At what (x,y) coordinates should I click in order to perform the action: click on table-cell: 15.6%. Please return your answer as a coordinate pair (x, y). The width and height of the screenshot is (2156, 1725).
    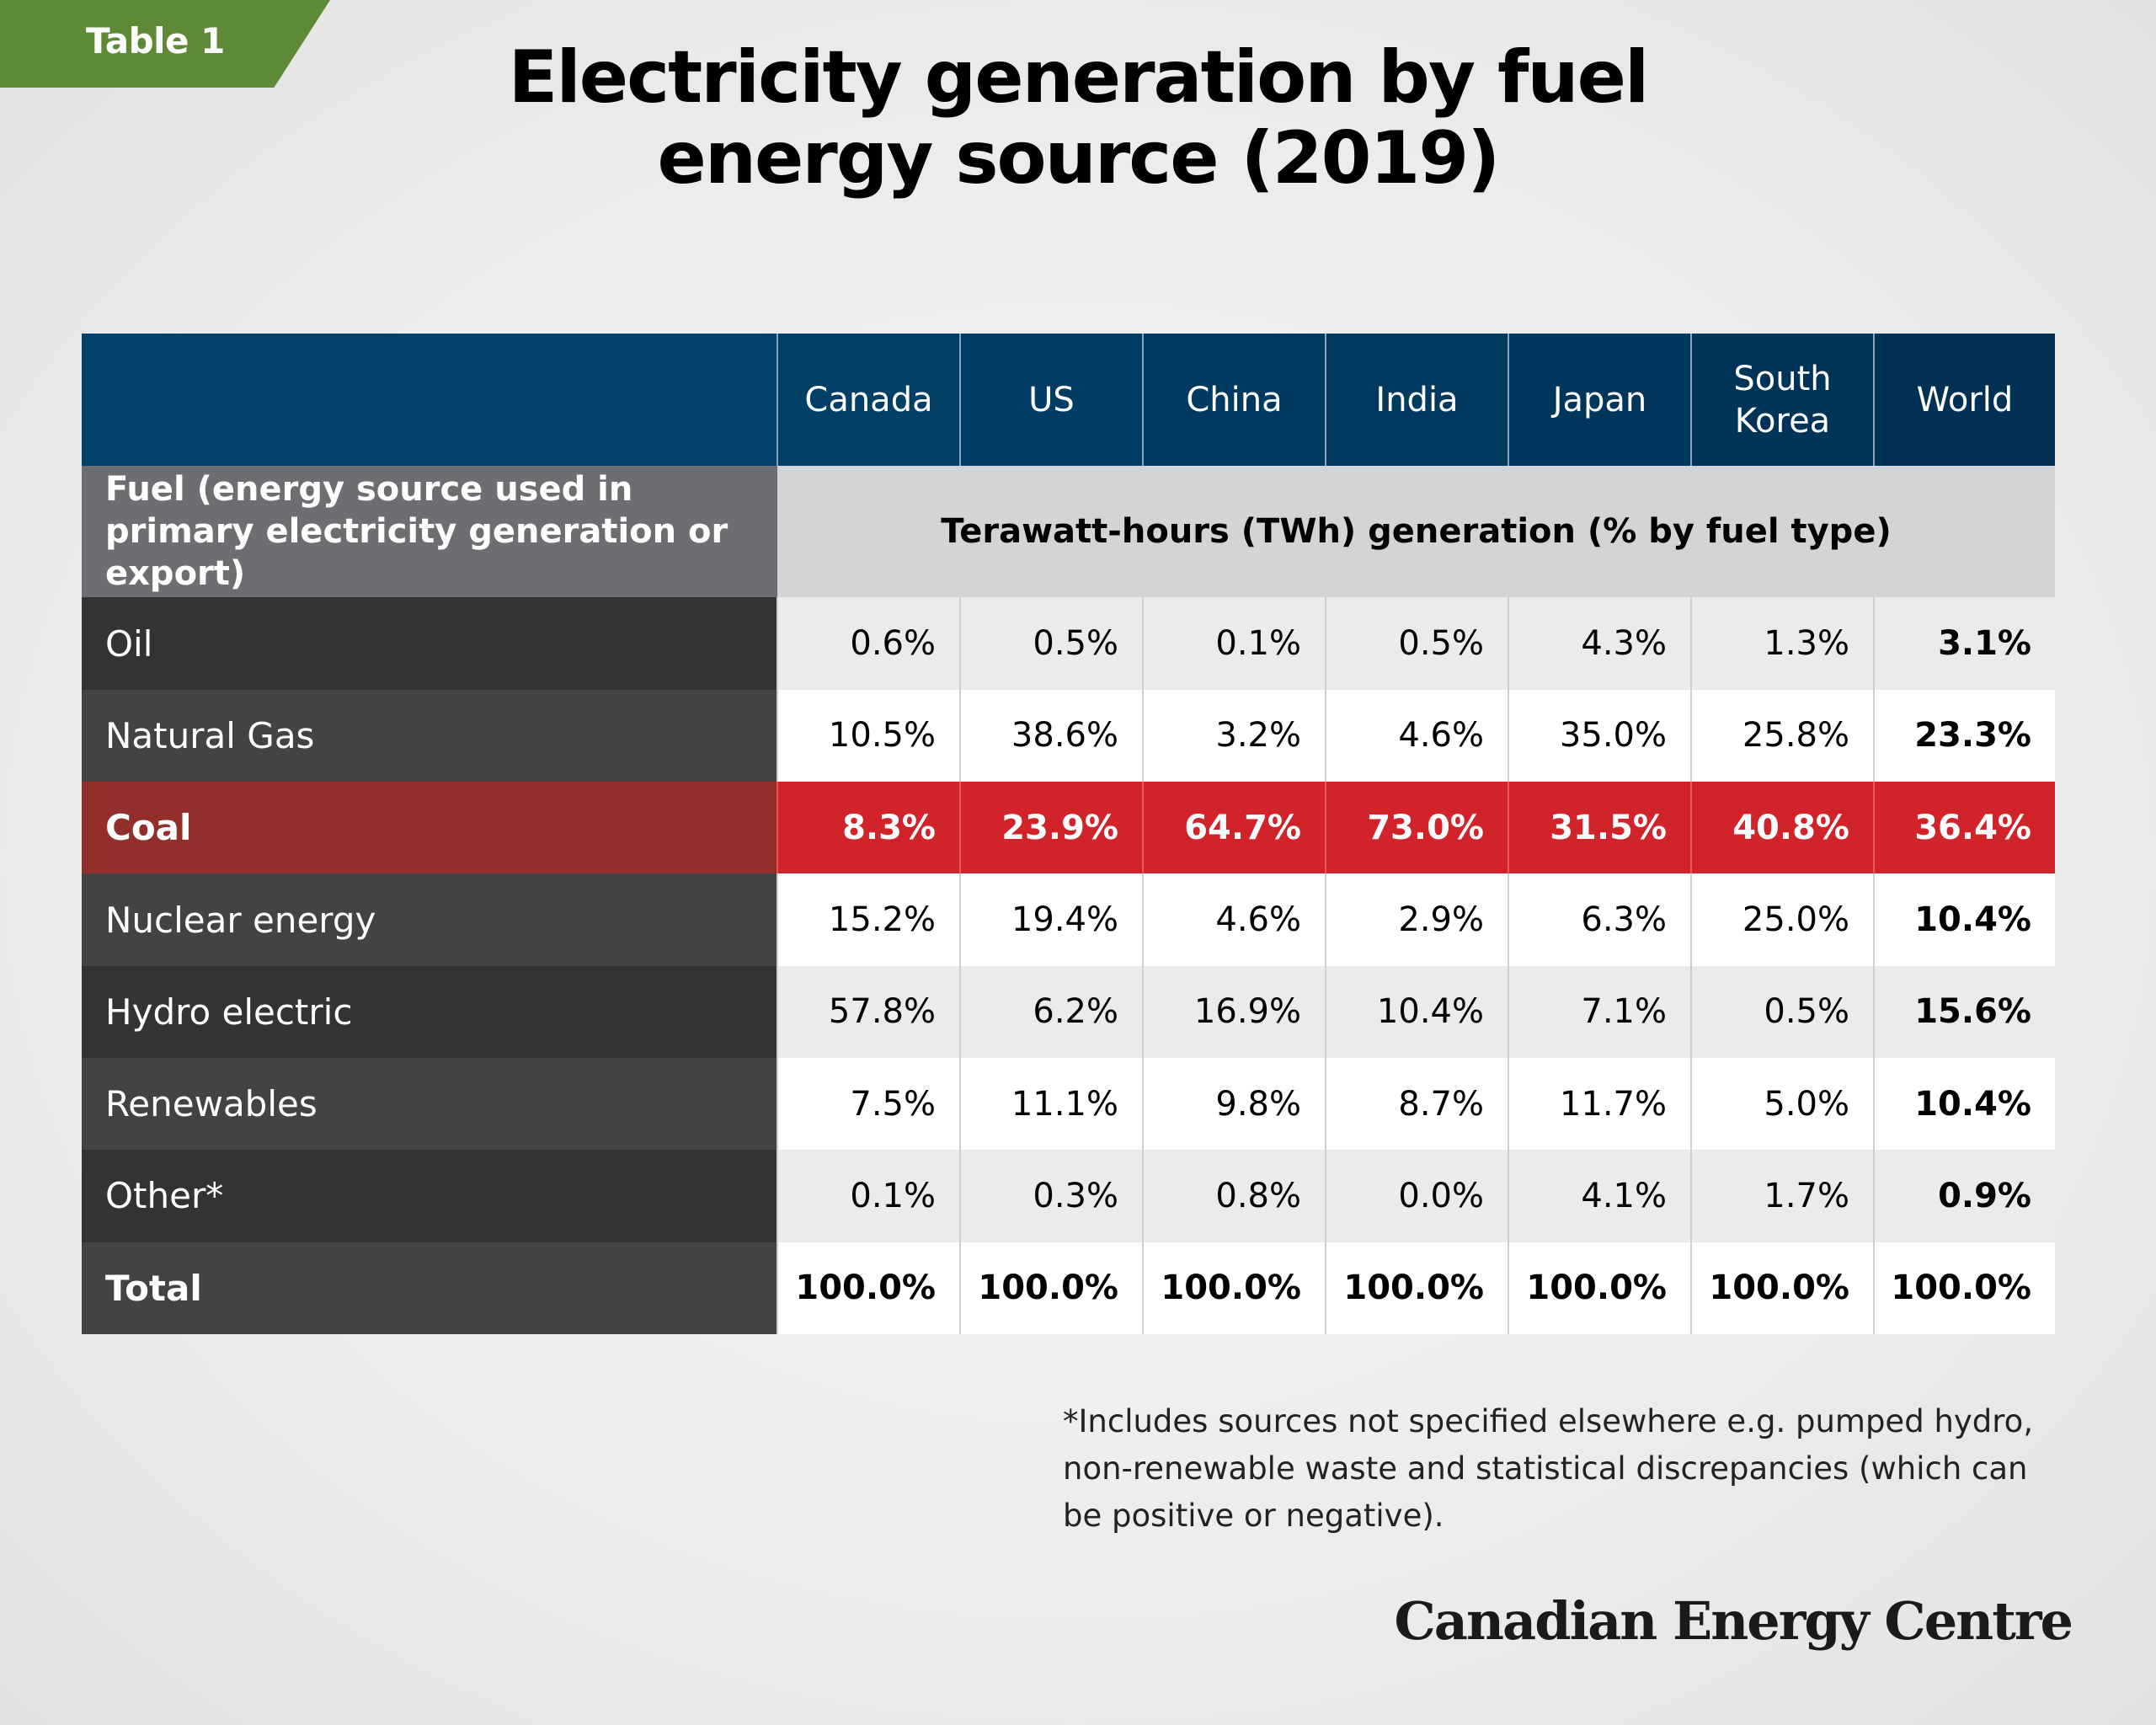
    Looking at the image, I should click on (1964, 1012).